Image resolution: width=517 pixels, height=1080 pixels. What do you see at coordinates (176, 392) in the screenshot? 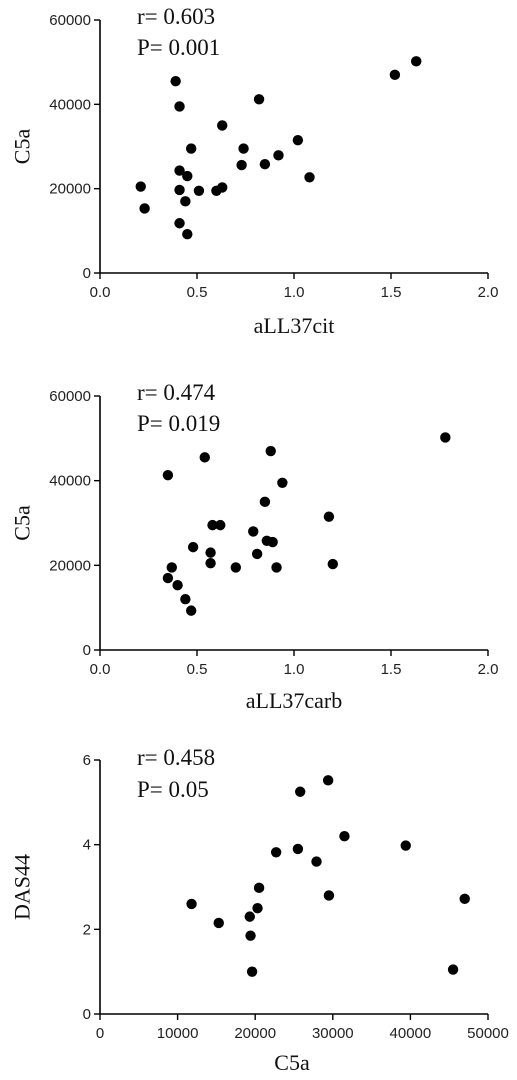
I see `correlation-r-label: r= 0.474` at bounding box center [176, 392].